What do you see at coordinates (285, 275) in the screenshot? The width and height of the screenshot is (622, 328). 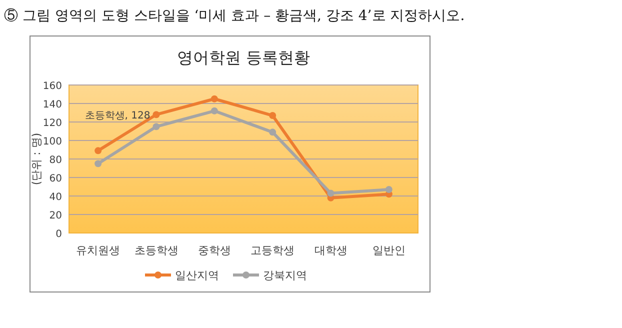 I see `legend-label: 강북지역` at bounding box center [285, 275].